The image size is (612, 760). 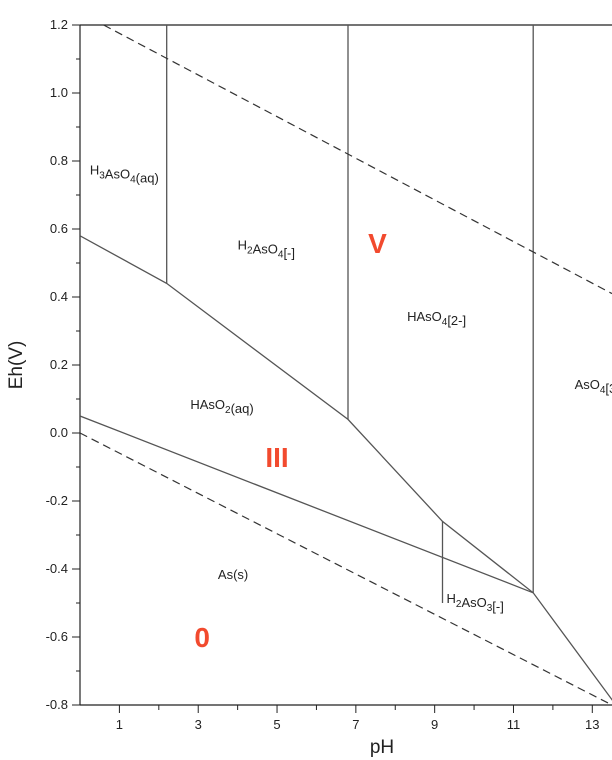 I want to click on y-tick-label: 1.0, so click(x=59, y=92).